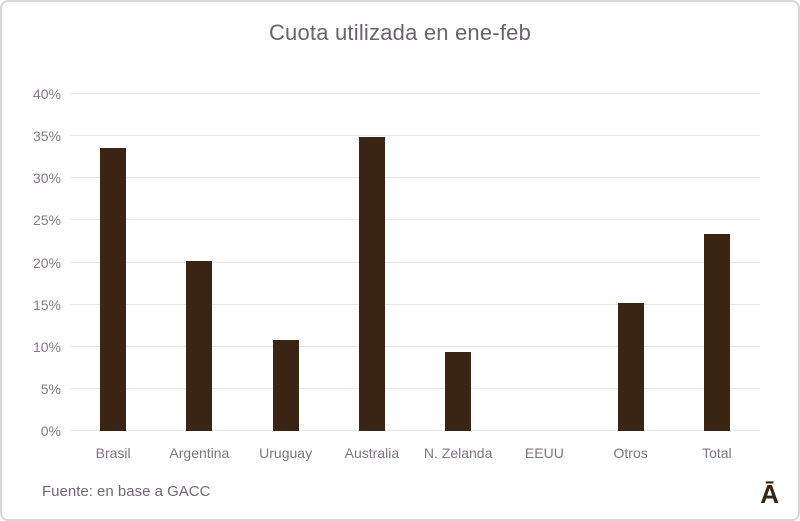  I want to click on logo-a-macron: Ā, so click(769, 494).